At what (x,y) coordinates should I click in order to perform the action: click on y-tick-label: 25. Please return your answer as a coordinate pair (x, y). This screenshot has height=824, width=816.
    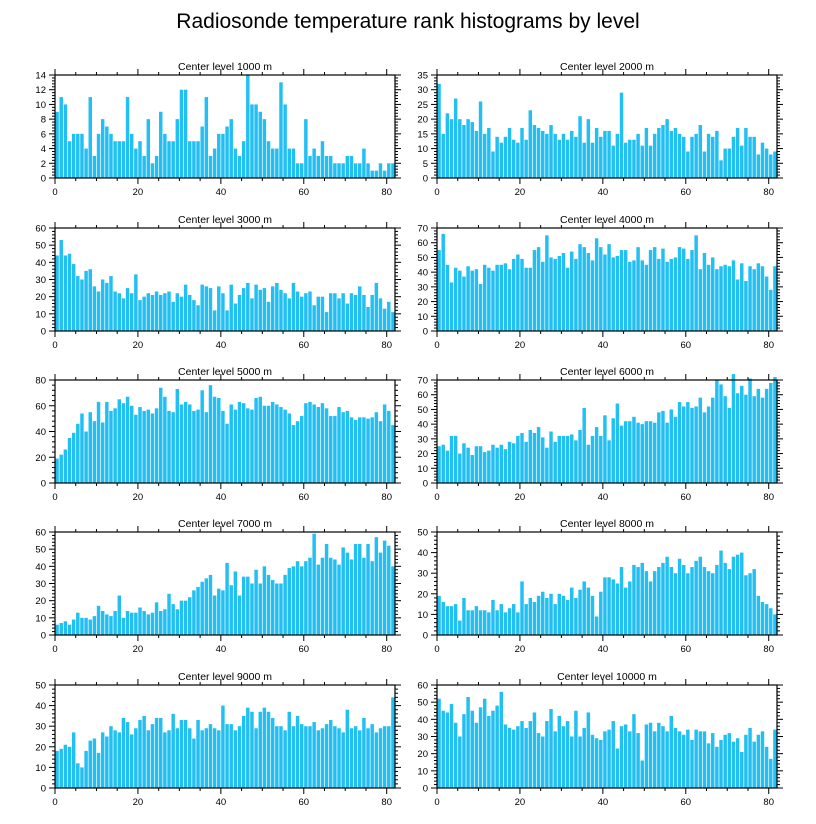
    Looking at the image, I should click on (422, 105).